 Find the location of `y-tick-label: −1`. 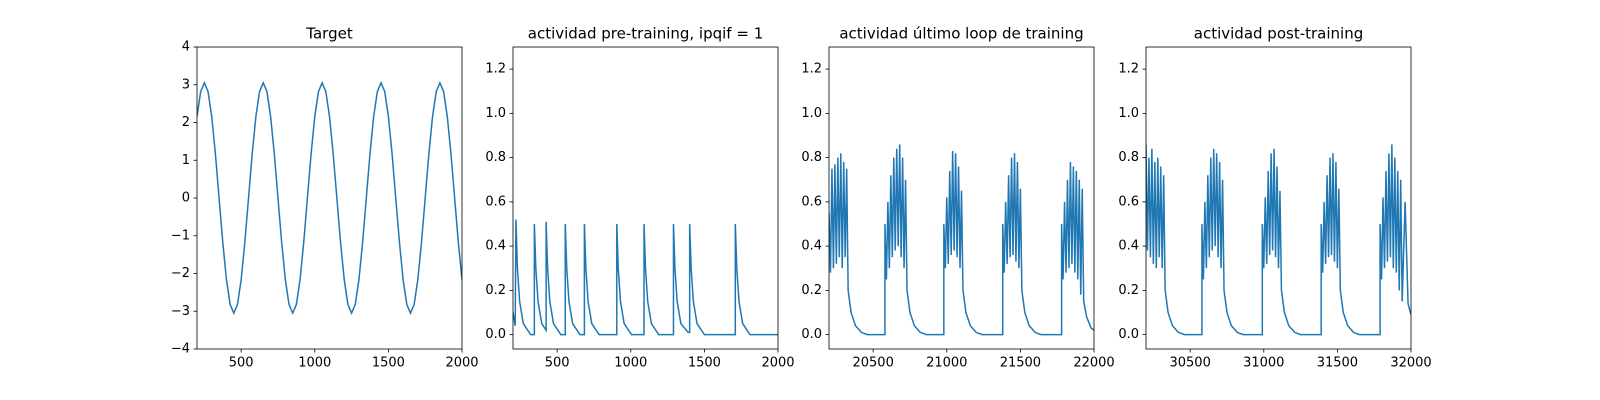

y-tick-label: −1 is located at coordinates (180, 235).